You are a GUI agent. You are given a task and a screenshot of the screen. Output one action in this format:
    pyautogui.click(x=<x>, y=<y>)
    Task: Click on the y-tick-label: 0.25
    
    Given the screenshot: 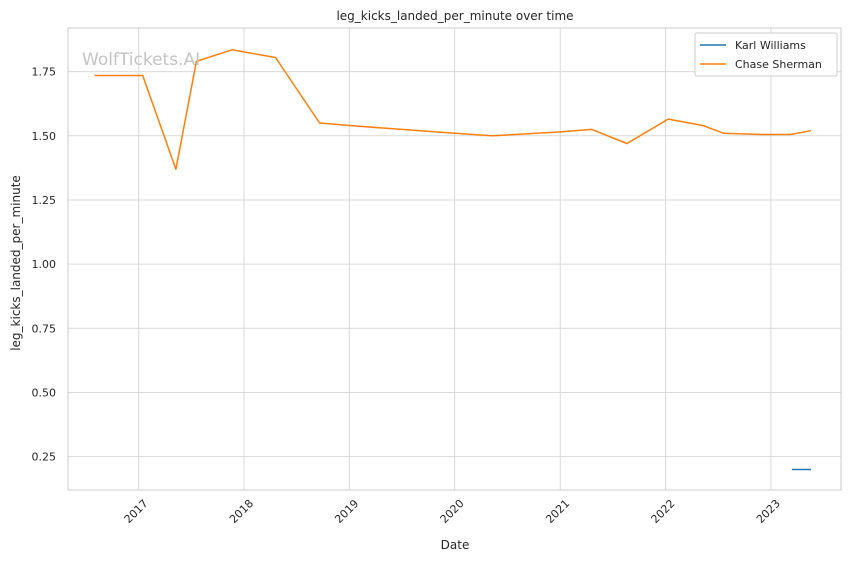 What is the action you would take?
    pyautogui.click(x=44, y=457)
    